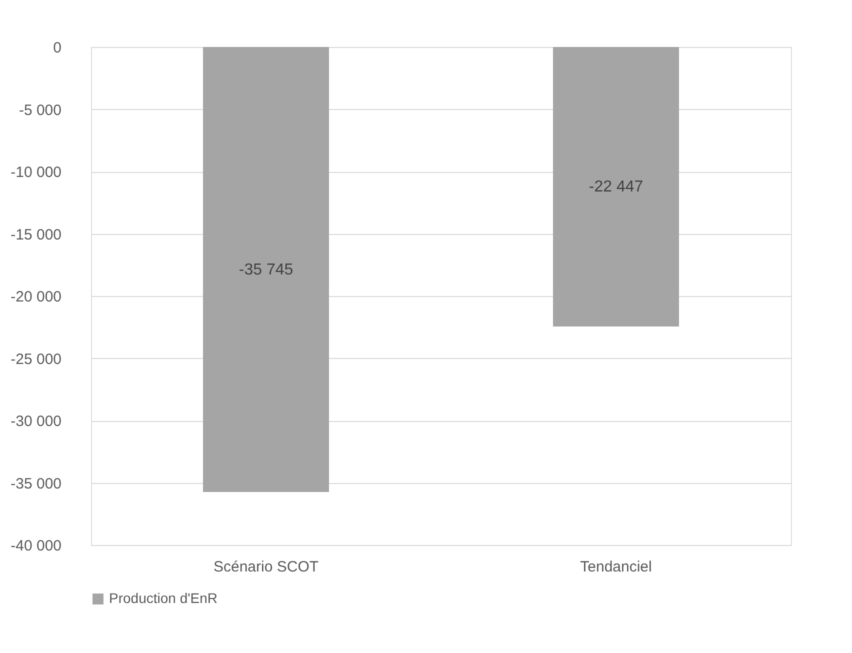  What do you see at coordinates (616, 567) in the screenshot?
I see `x-tick-label: Tendanciel` at bounding box center [616, 567].